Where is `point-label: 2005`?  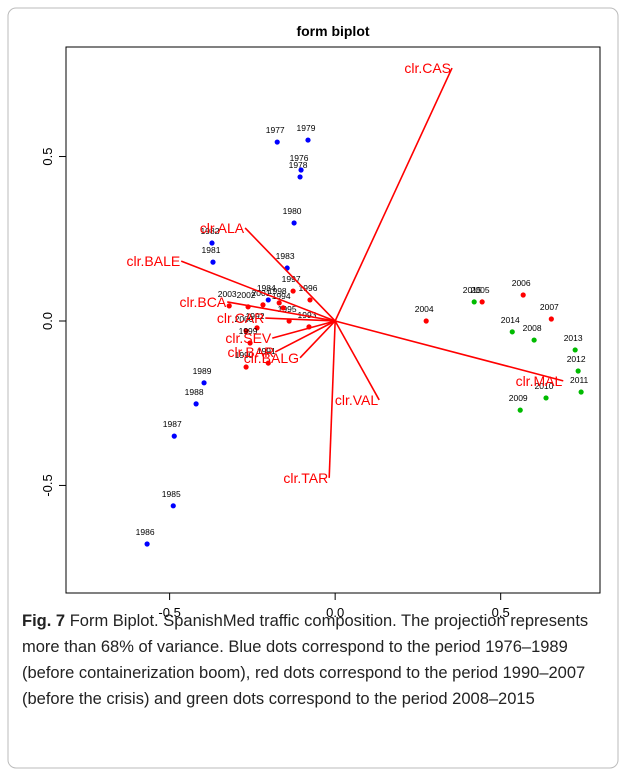
point-label: 2005 is located at coordinates (480, 290).